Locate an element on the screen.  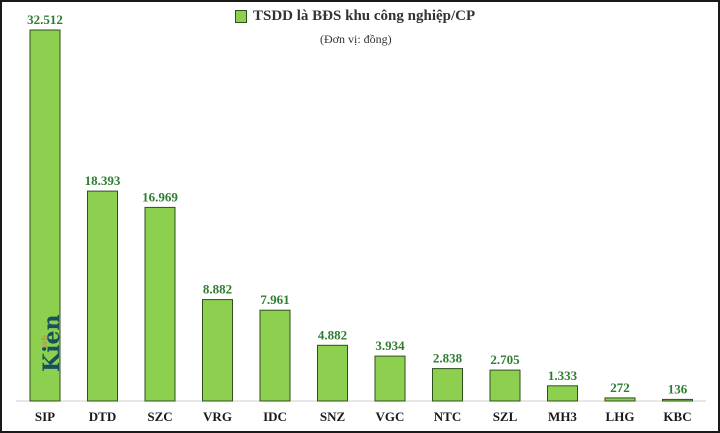
chart-legend: TSDD là BĐS khu công nghiệp/CP is located at coordinates (355, 16).